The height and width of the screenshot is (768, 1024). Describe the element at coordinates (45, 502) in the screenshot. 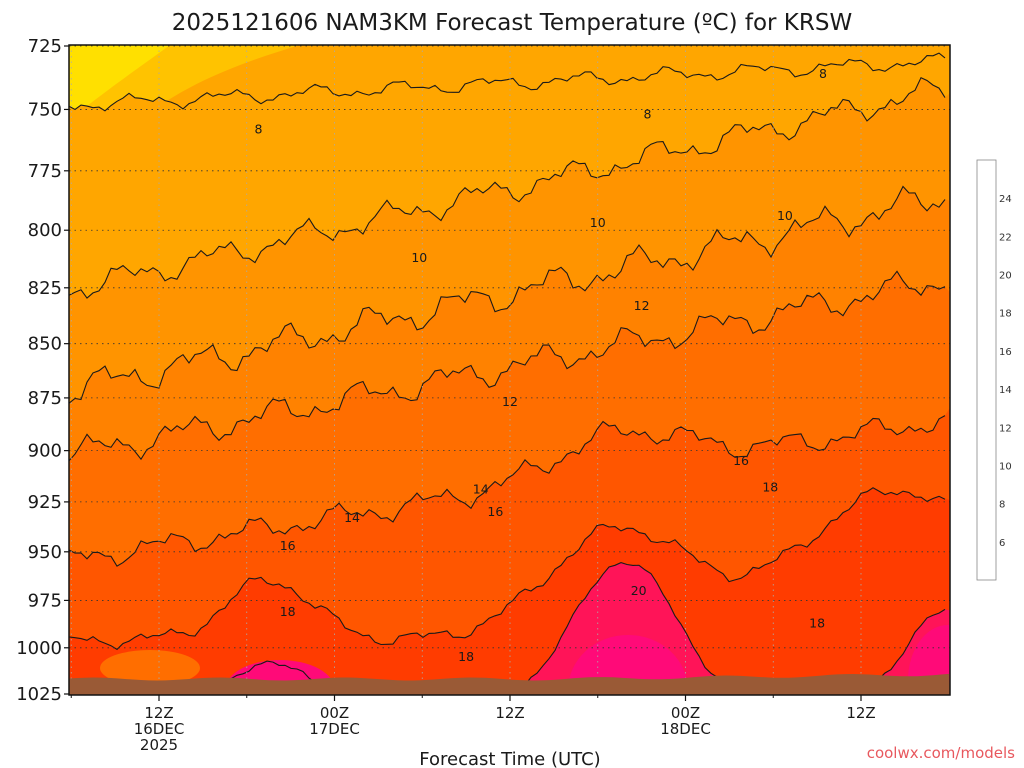

I see `y-tick-label: 925` at that location.